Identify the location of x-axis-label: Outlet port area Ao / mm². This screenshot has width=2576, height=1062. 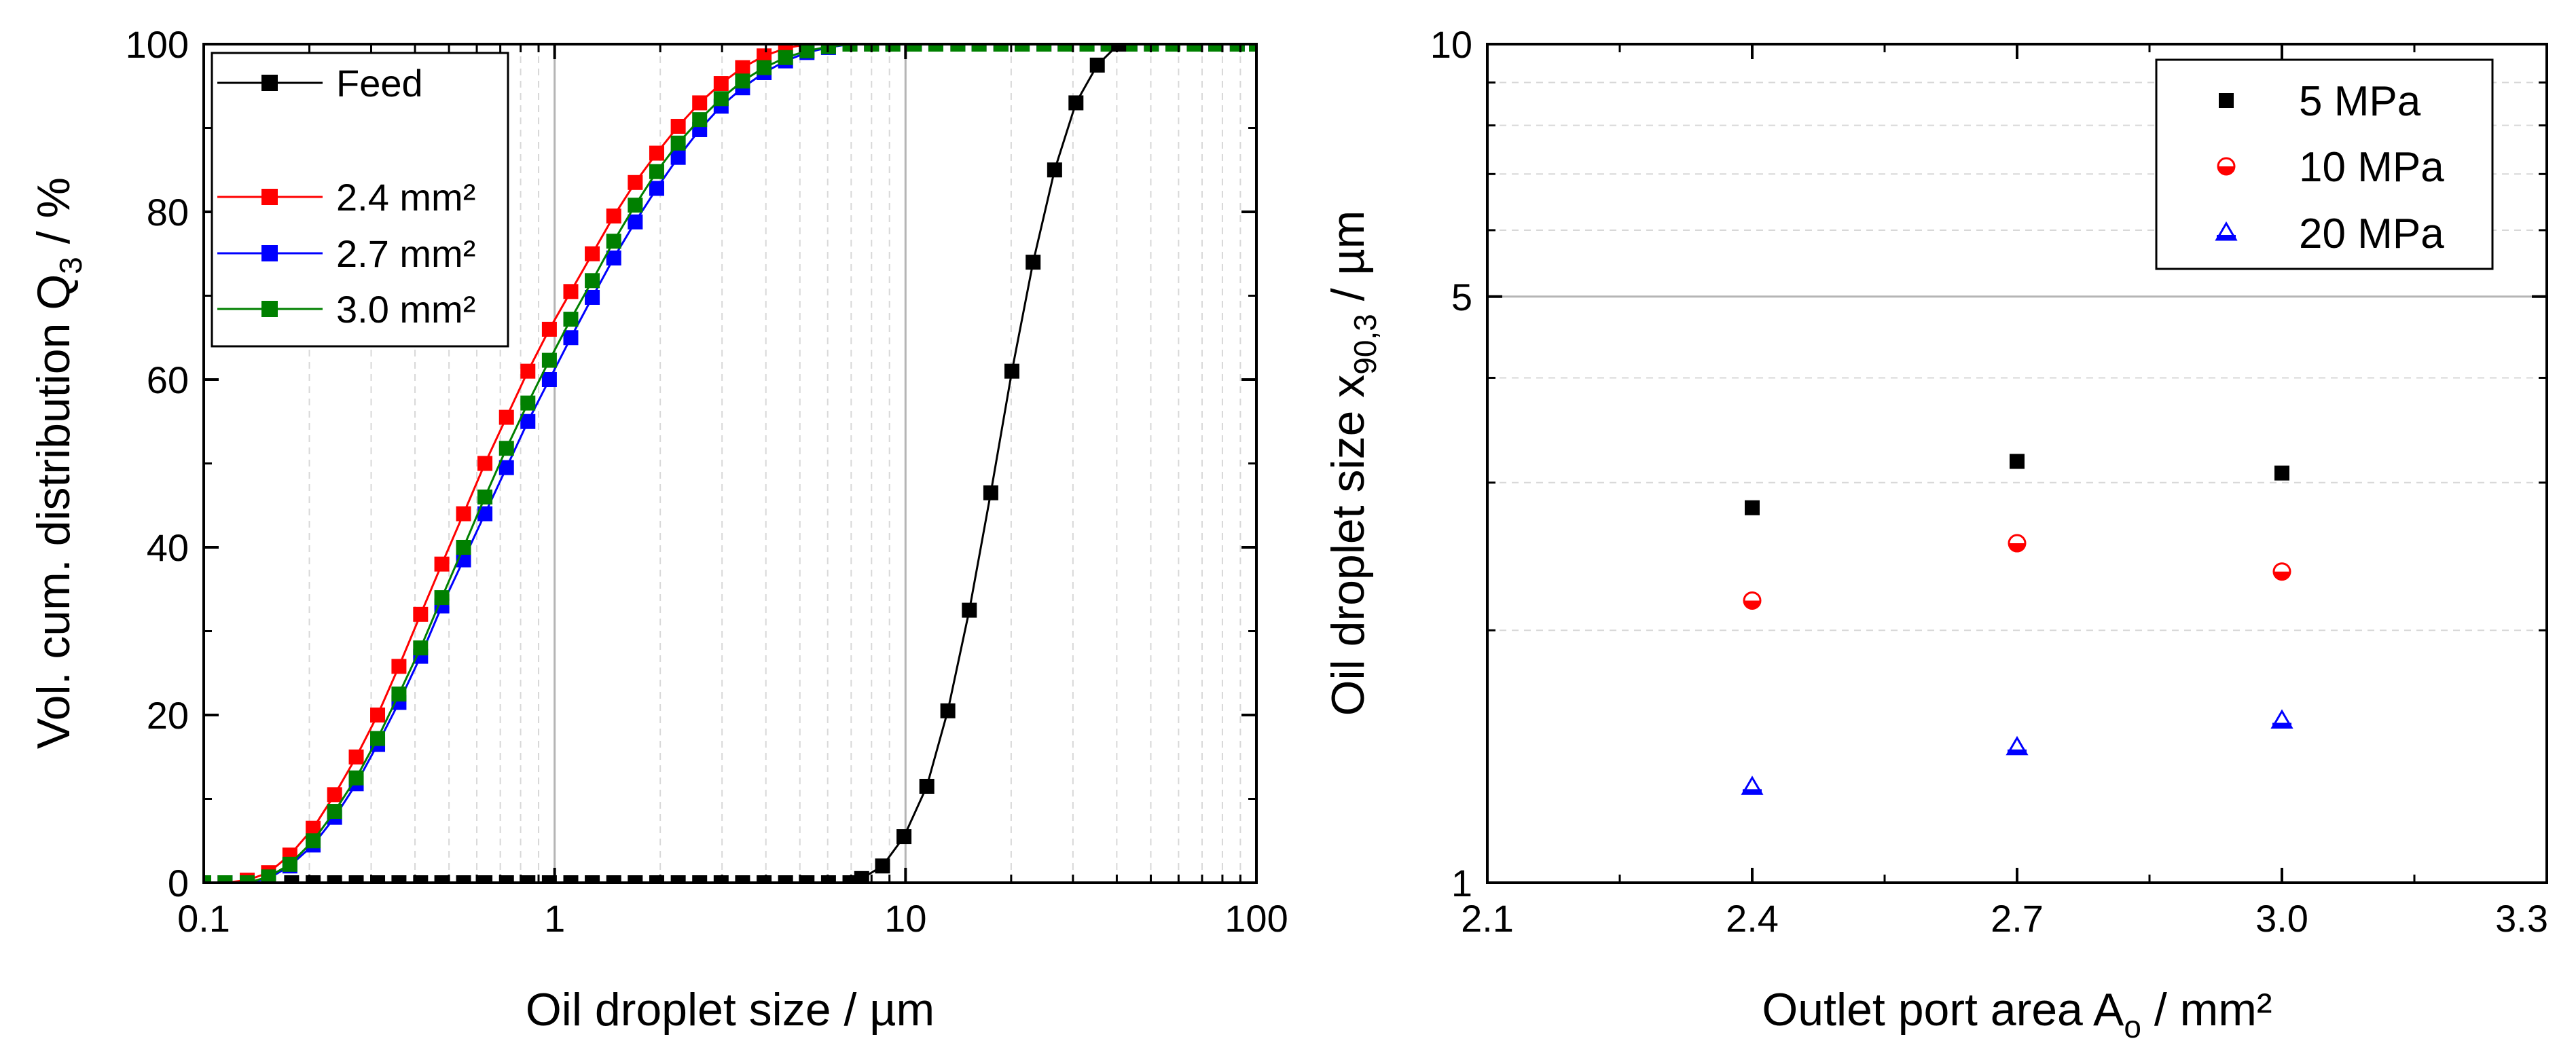
(2017, 1014).